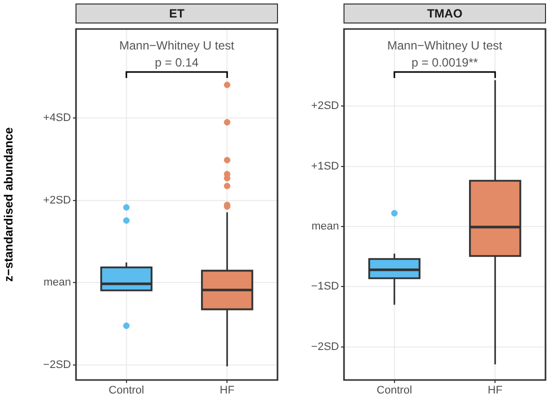  What do you see at coordinates (445, 62) in the screenshot?
I see `annotation: p = 0.0019**` at bounding box center [445, 62].